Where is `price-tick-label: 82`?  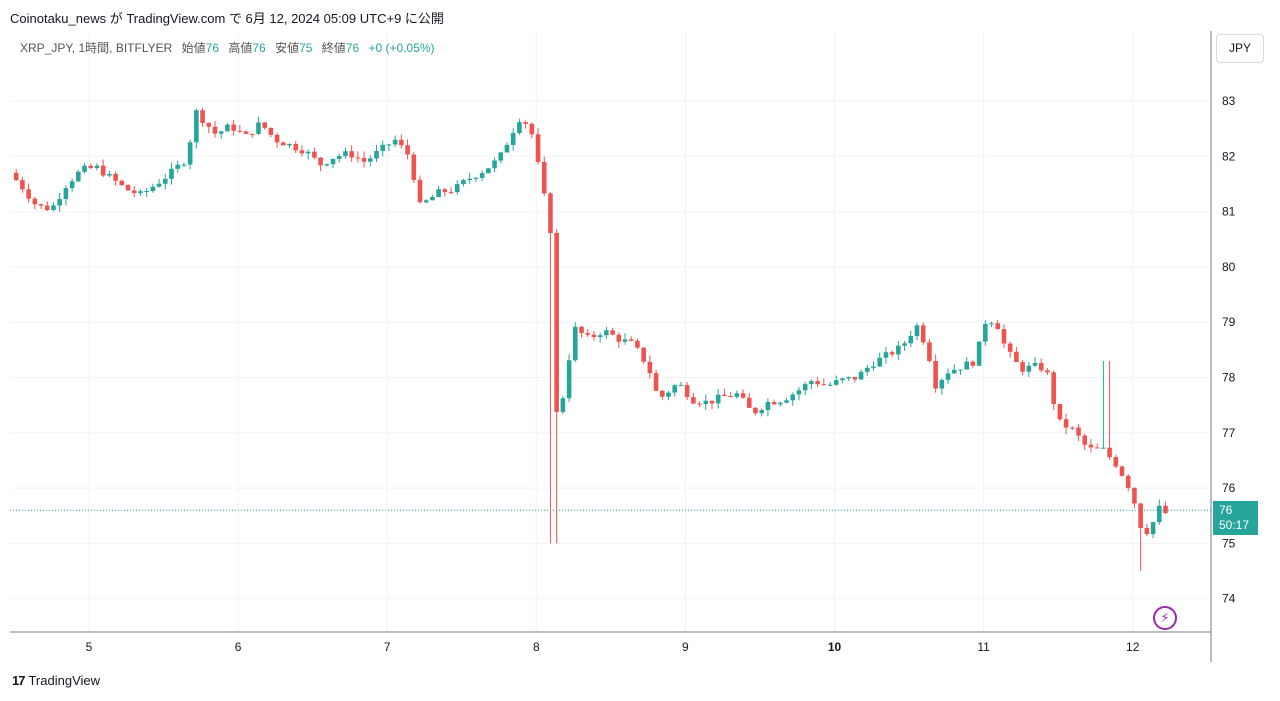 price-tick-label: 82 is located at coordinates (1229, 156).